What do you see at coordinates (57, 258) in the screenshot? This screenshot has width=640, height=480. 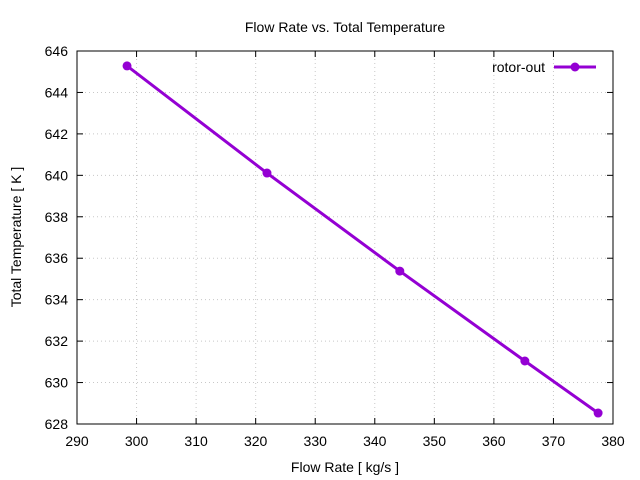 I see `y-tick-label: 636` at bounding box center [57, 258].